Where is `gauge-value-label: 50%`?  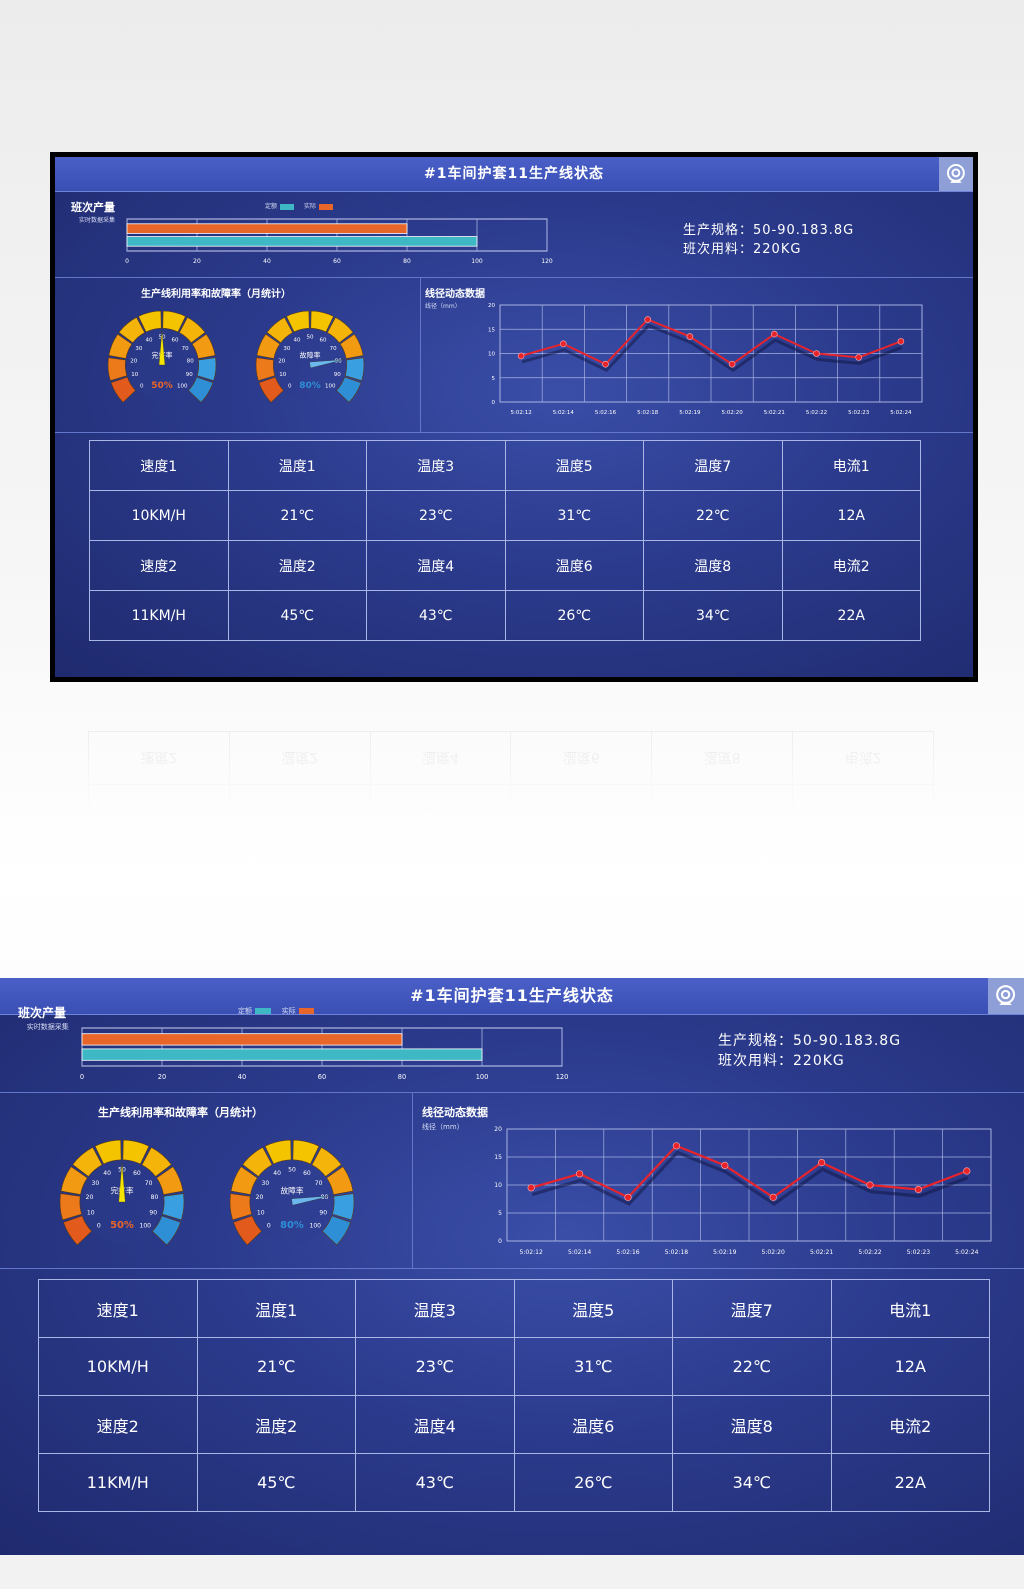
gauge-value-label: 50% is located at coordinates (162, 386).